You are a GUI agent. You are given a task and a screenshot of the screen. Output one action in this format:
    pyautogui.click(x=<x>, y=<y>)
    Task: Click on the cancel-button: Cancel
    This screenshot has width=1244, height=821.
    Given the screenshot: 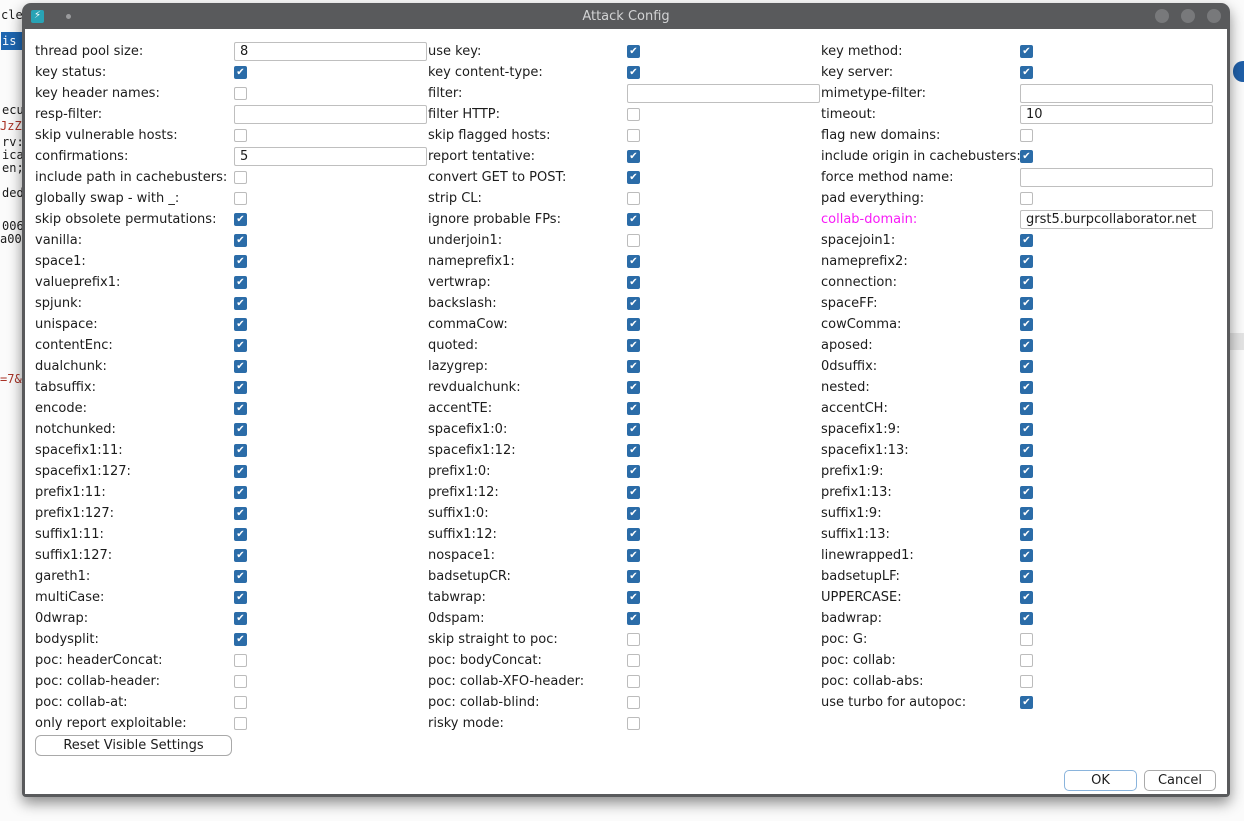 What is the action you would take?
    pyautogui.click(x=1180, y=780)
    